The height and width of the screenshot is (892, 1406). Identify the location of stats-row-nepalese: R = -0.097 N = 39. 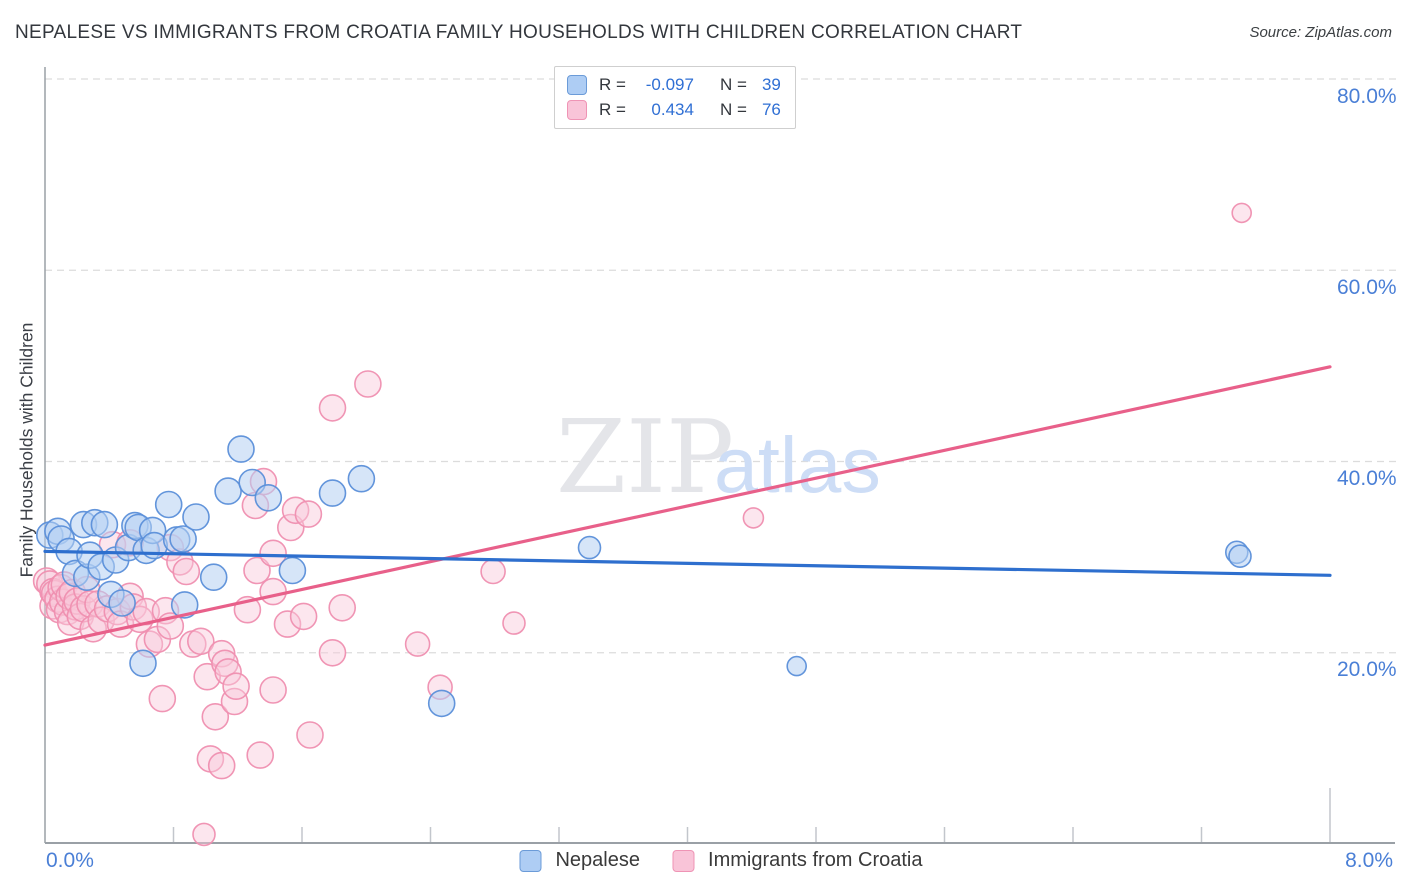
(674, 85).